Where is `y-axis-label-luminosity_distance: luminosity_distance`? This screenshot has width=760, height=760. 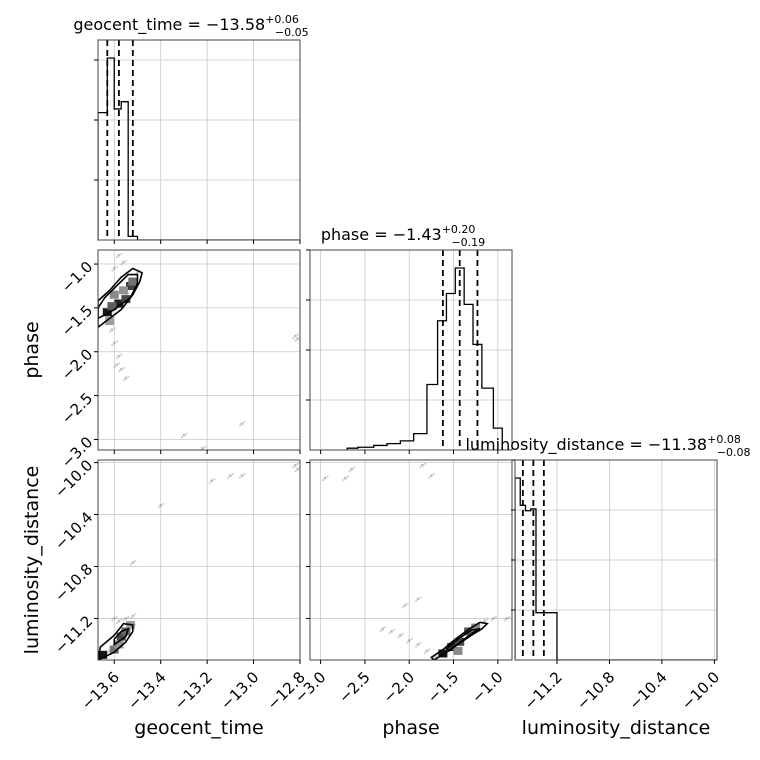 y-axis-label-luminosity_distance: luminosity_distance is located at coordinates (32, 560).